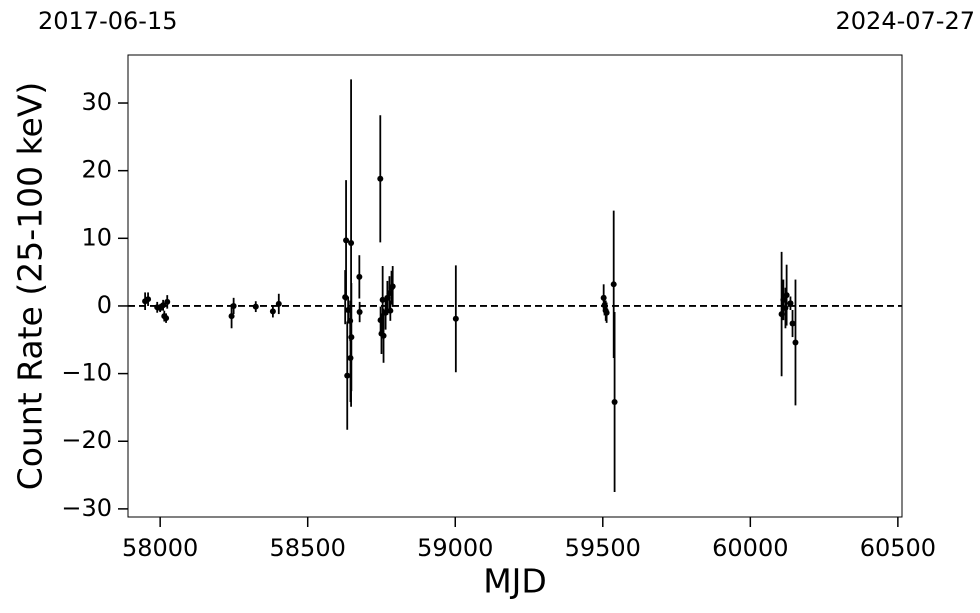 The width and height of the screenshot is (980, 613). Describe the element at coordinates (515, 581) in the screenshot. I see `x-axis-label: MJD` at that location.